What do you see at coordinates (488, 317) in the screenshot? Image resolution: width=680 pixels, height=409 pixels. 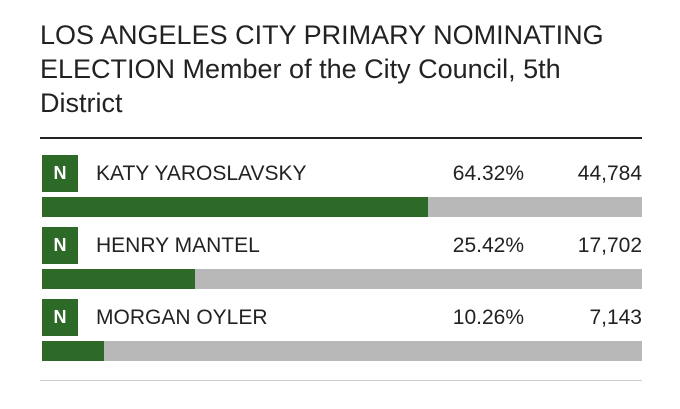 I see `vote-percent: 10.26%` at bounding box center [488, 317].